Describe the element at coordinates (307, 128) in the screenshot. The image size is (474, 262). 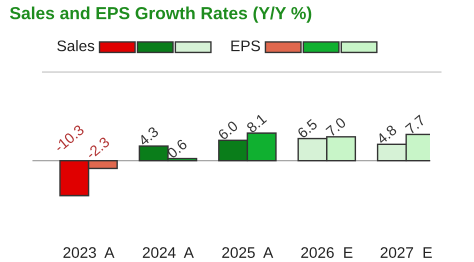
I see `data-label: 6.5` at that location.